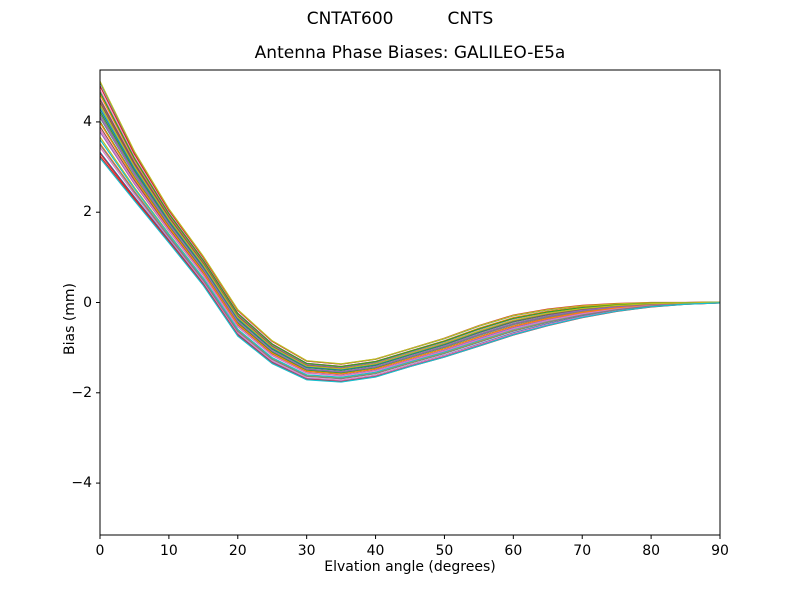 The width and height of the screenshot is (800, 600). I want to click on chart-title: Antenna Phase Biases: GALILEO-E5a, so click(410, 53).